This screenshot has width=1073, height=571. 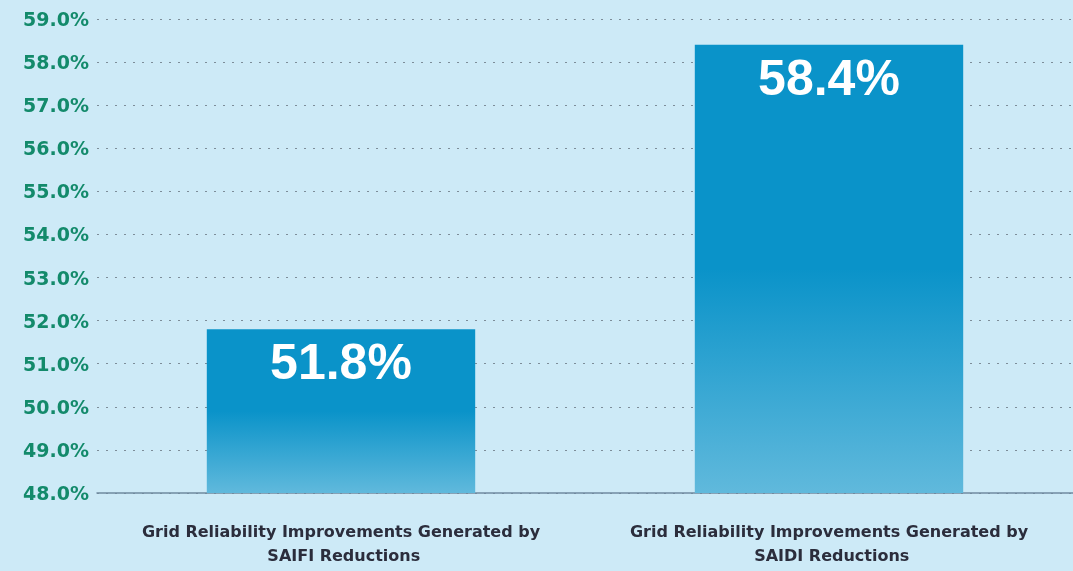 I want to click on y-tick-label: 59.0%, so click(x=56, y=19).